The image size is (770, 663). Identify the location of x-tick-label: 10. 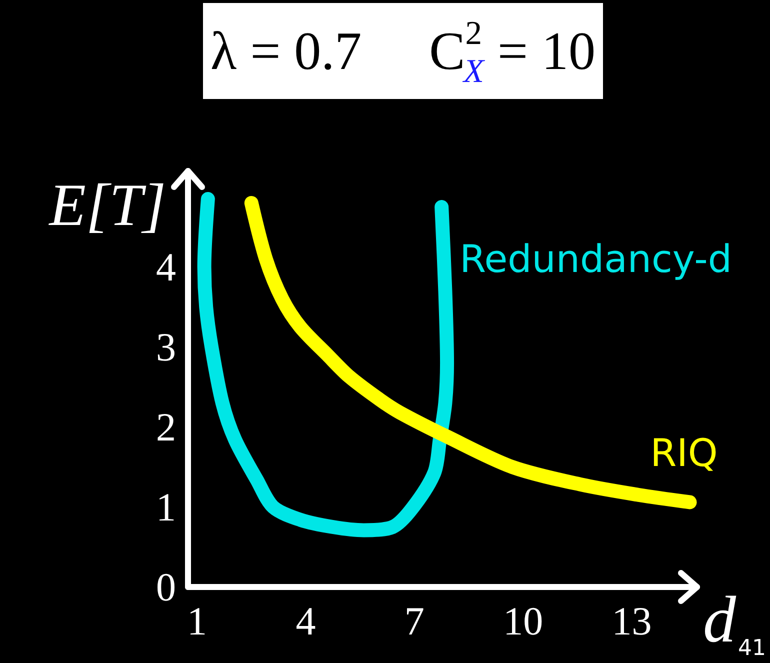
(523, 621).